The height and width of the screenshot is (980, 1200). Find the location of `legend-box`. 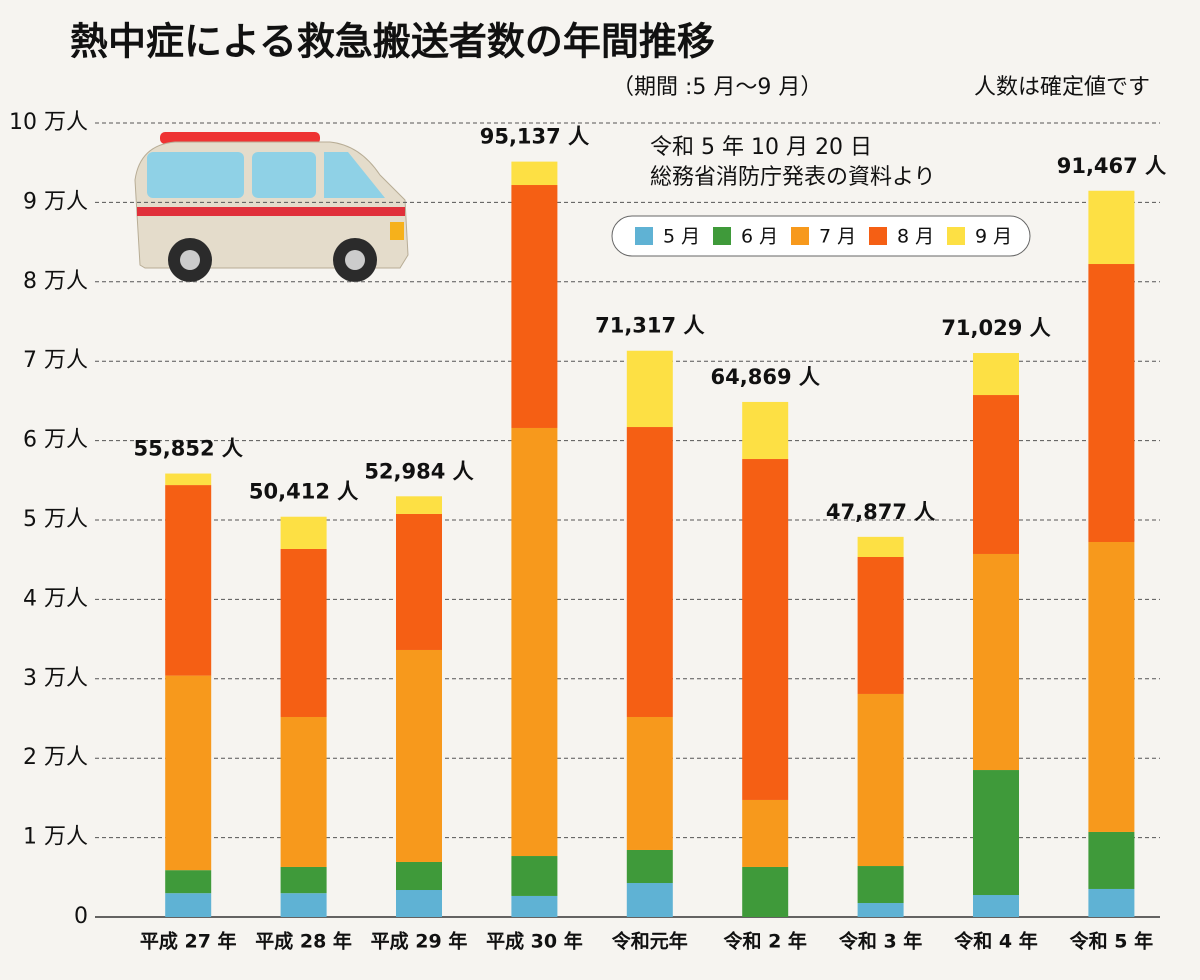

legend-box is located at coordinates (821, 236).